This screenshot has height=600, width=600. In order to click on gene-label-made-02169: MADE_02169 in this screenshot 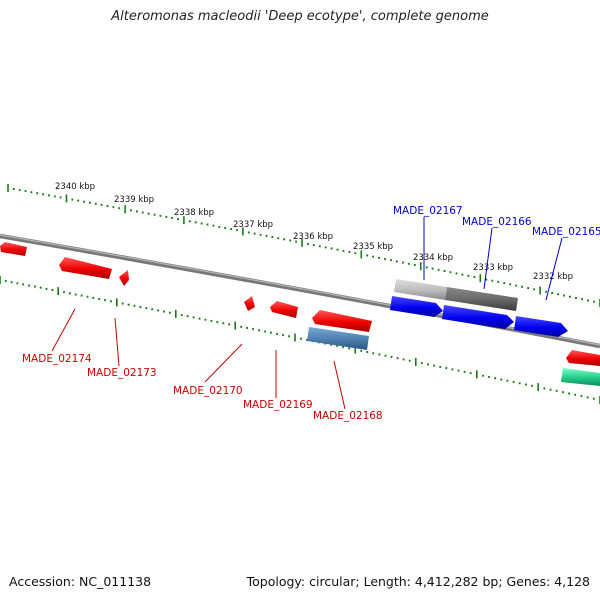, I will do `click(278, 405)`.